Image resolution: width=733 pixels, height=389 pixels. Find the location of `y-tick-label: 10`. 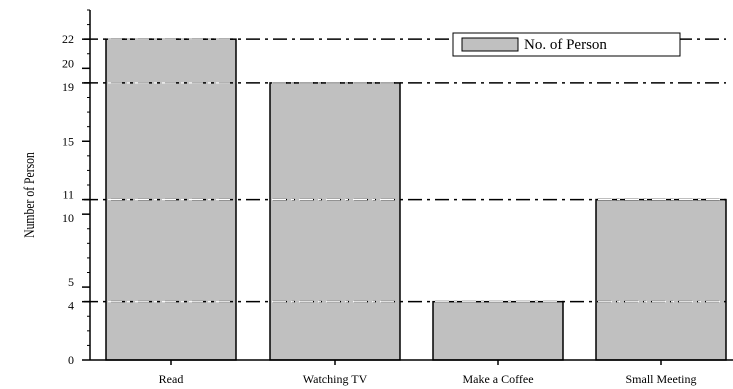

y-tick-label: 10 is located at coordinates (68, 218).